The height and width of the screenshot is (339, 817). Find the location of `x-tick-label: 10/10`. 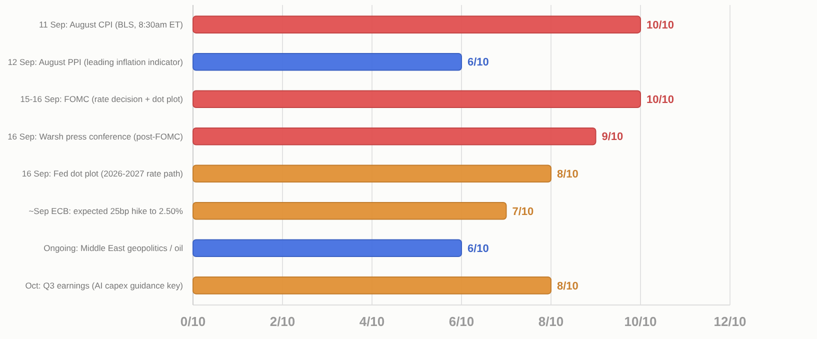

x-tick-label: 10/10 is located at coordinates (640, 321).